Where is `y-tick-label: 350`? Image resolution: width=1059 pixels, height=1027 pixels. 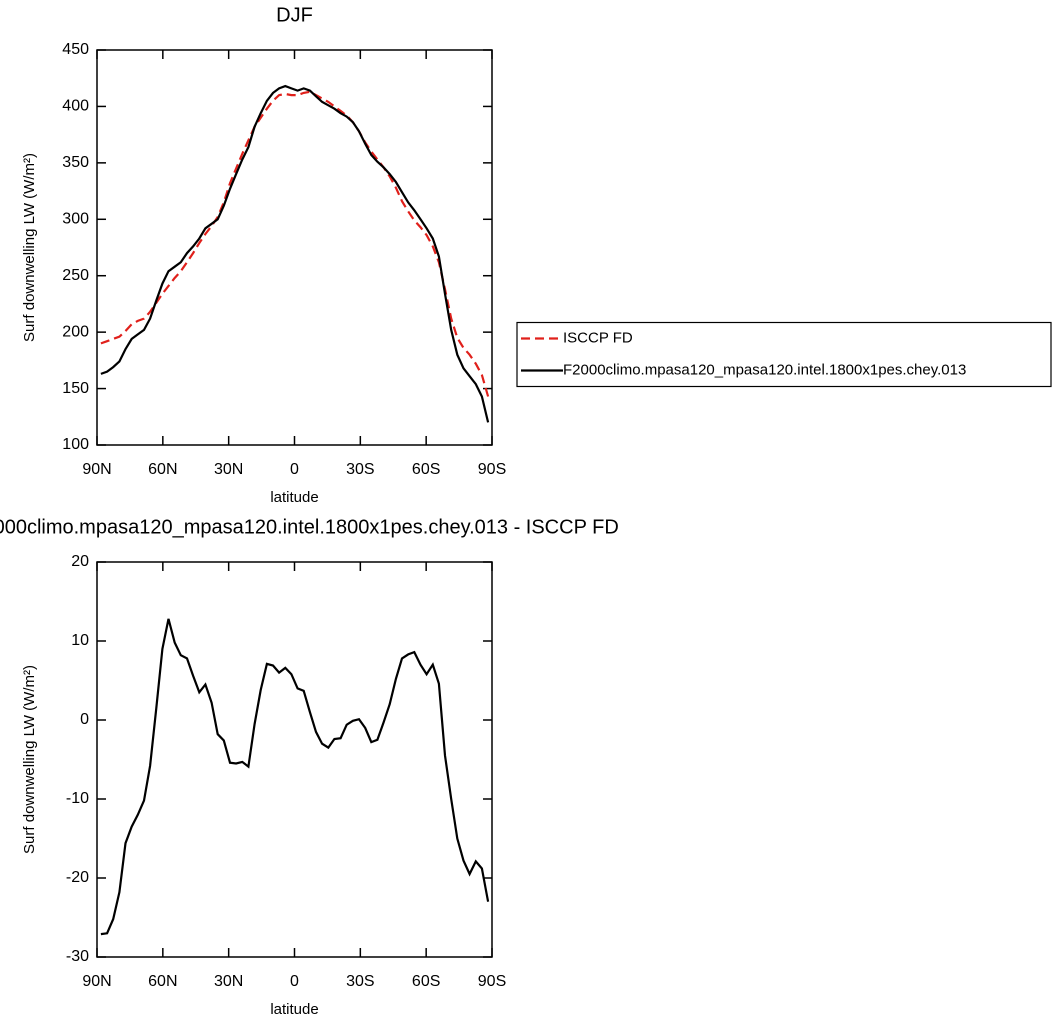 y-tick-label: 350 is located at coordinates (75, 162).